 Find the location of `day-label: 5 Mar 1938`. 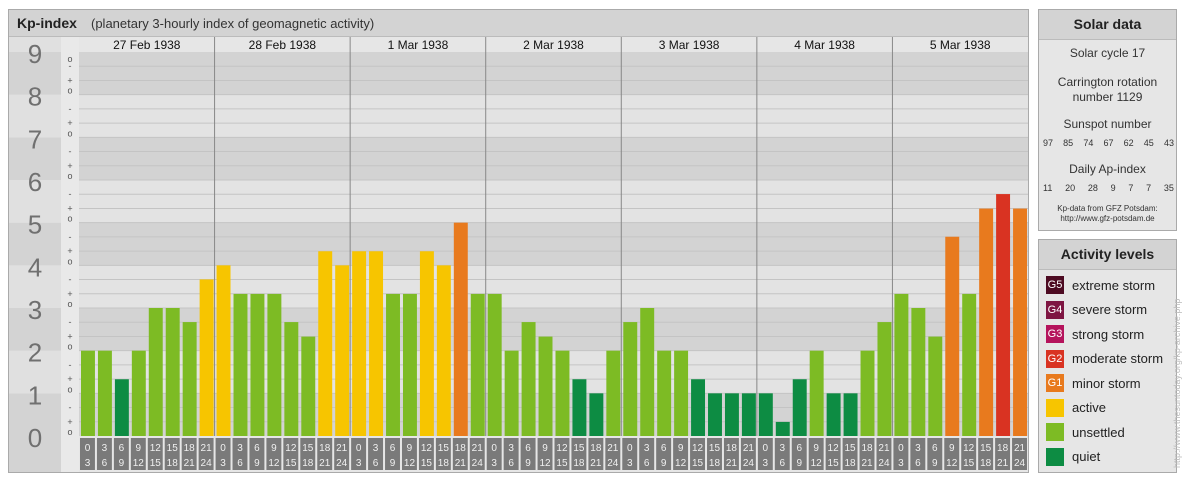

day-label: 5 Mar 1938 is located at coordinates (960, 45).